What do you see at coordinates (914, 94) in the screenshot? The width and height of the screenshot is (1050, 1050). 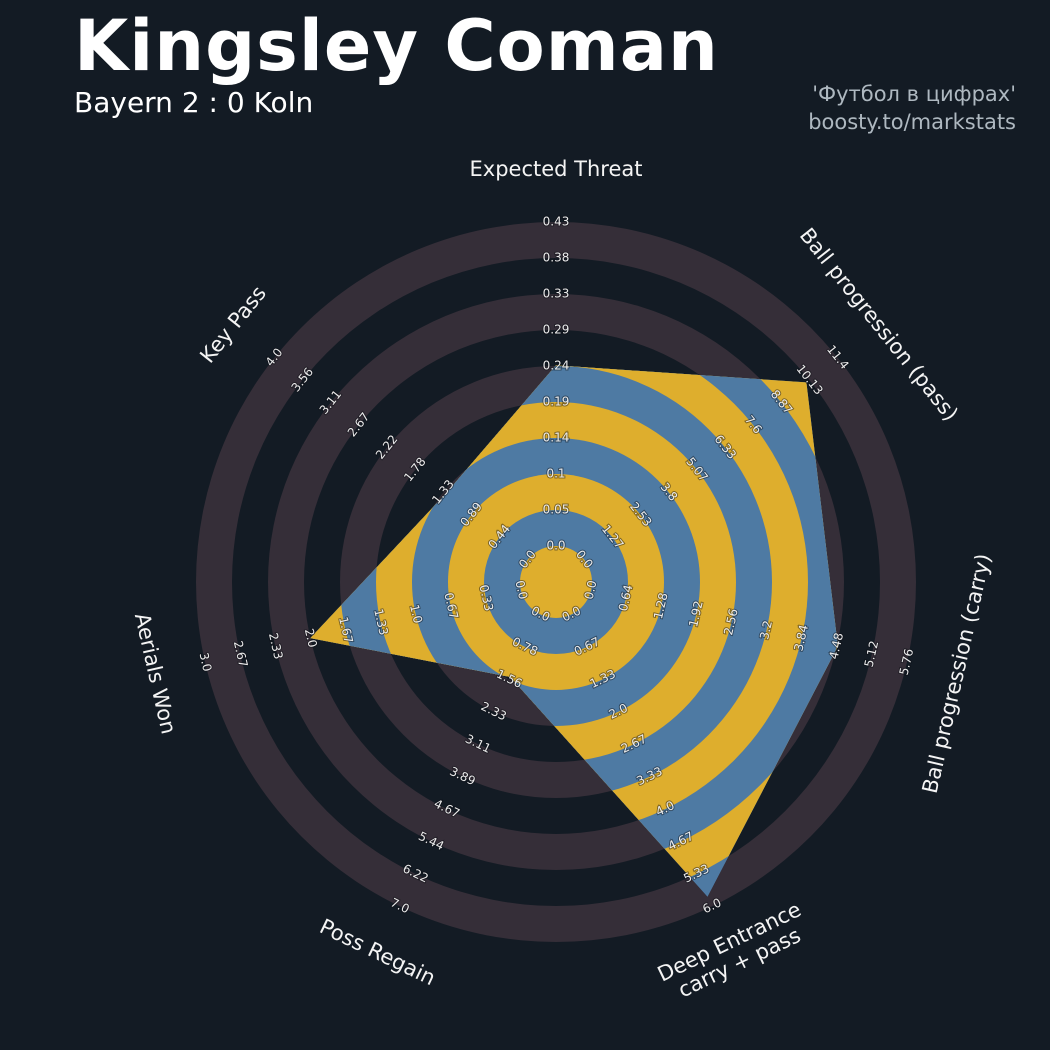 I see `watermark-brand: 'Футбол в цифрах'` at bounding box center [914, 94].